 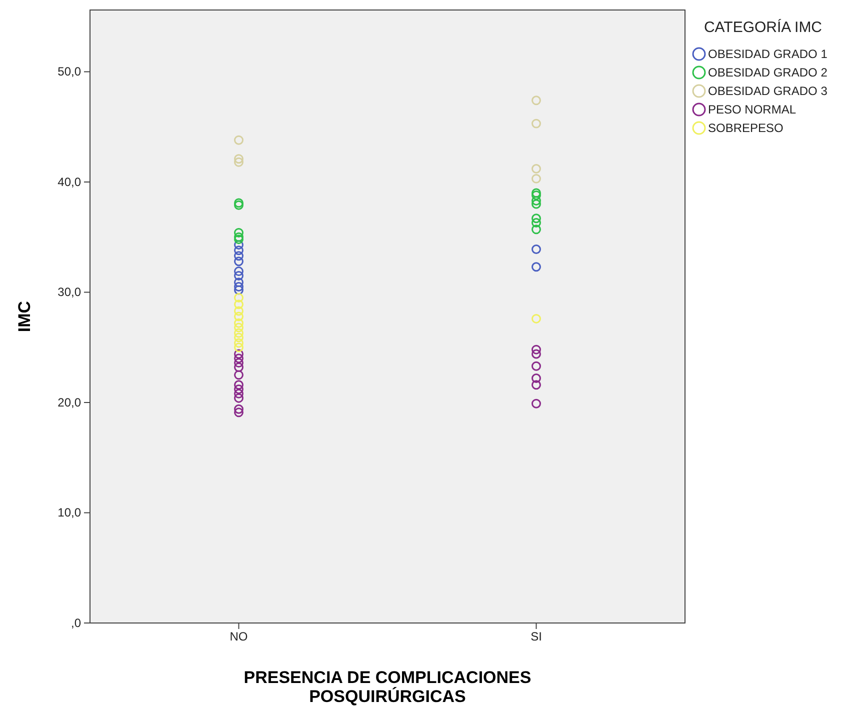 What do you see at coordinates (24, 316) in the screenshot?
I see `y-axis-title: IMC` at bounding box center [24, 316].